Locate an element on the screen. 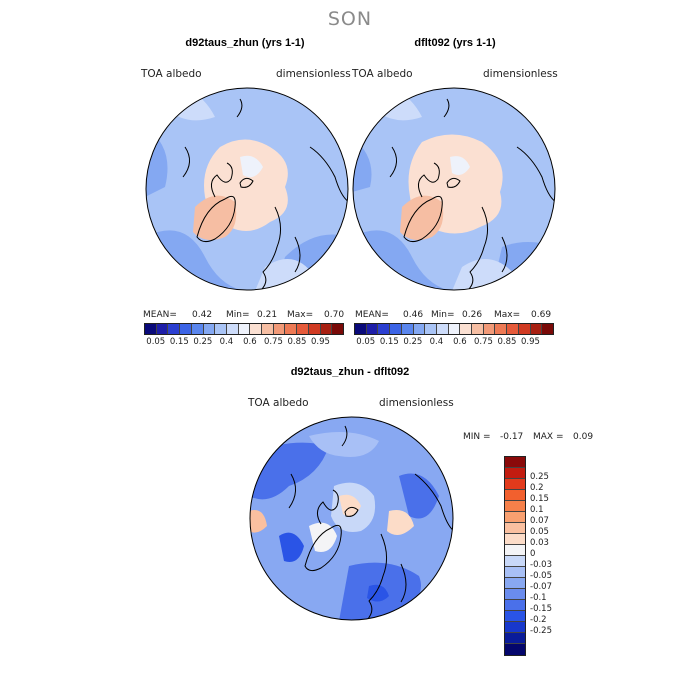  panel1-mean-label: MEAN= is located at coordinates (160, 315).